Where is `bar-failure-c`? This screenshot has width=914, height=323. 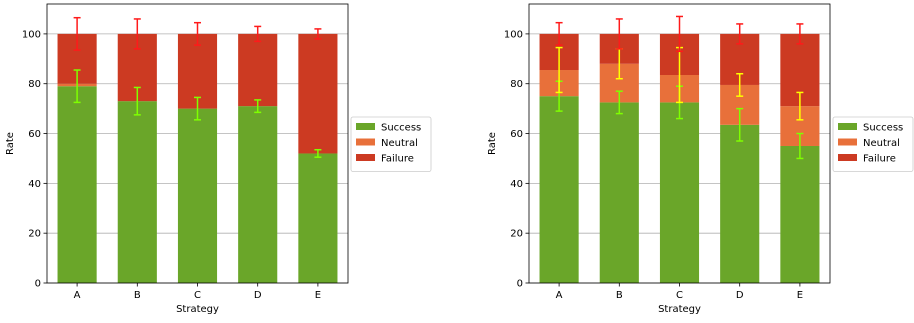
bar-failure-c is located at coordinates (197, 71).